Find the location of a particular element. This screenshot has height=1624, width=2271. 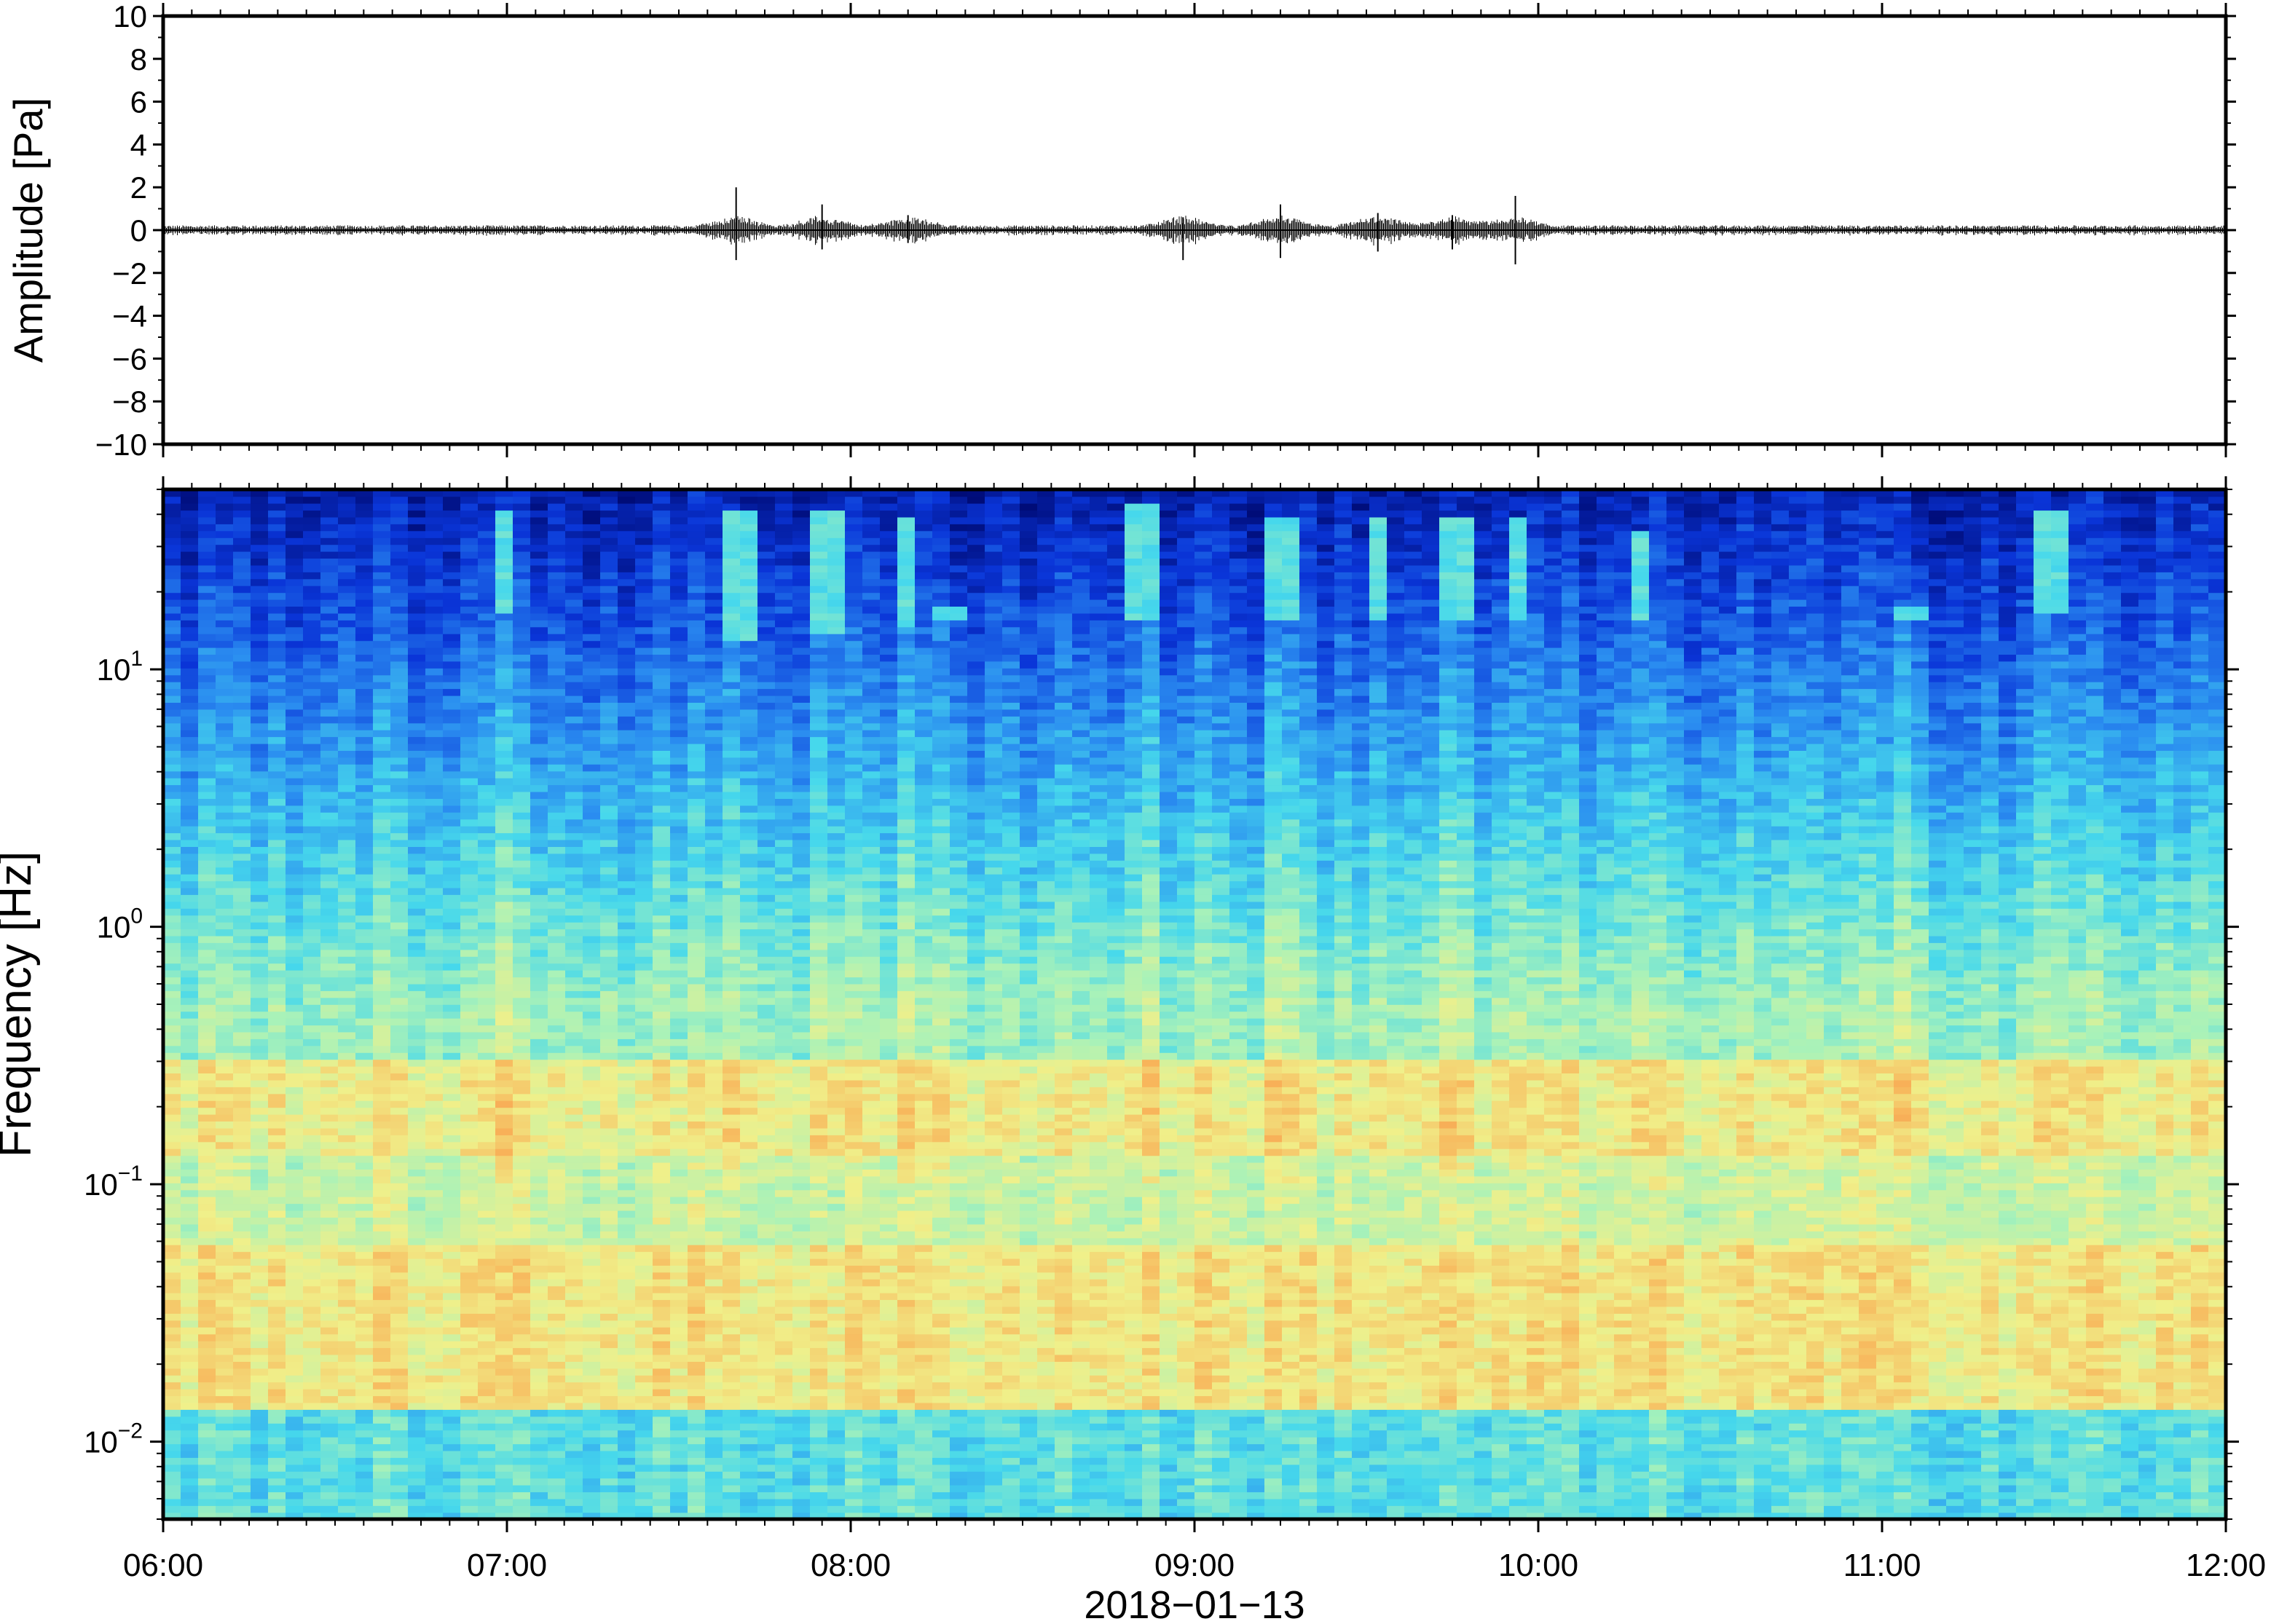

waveform-y-tick-label: −8 is located at coordinates (129, 402).